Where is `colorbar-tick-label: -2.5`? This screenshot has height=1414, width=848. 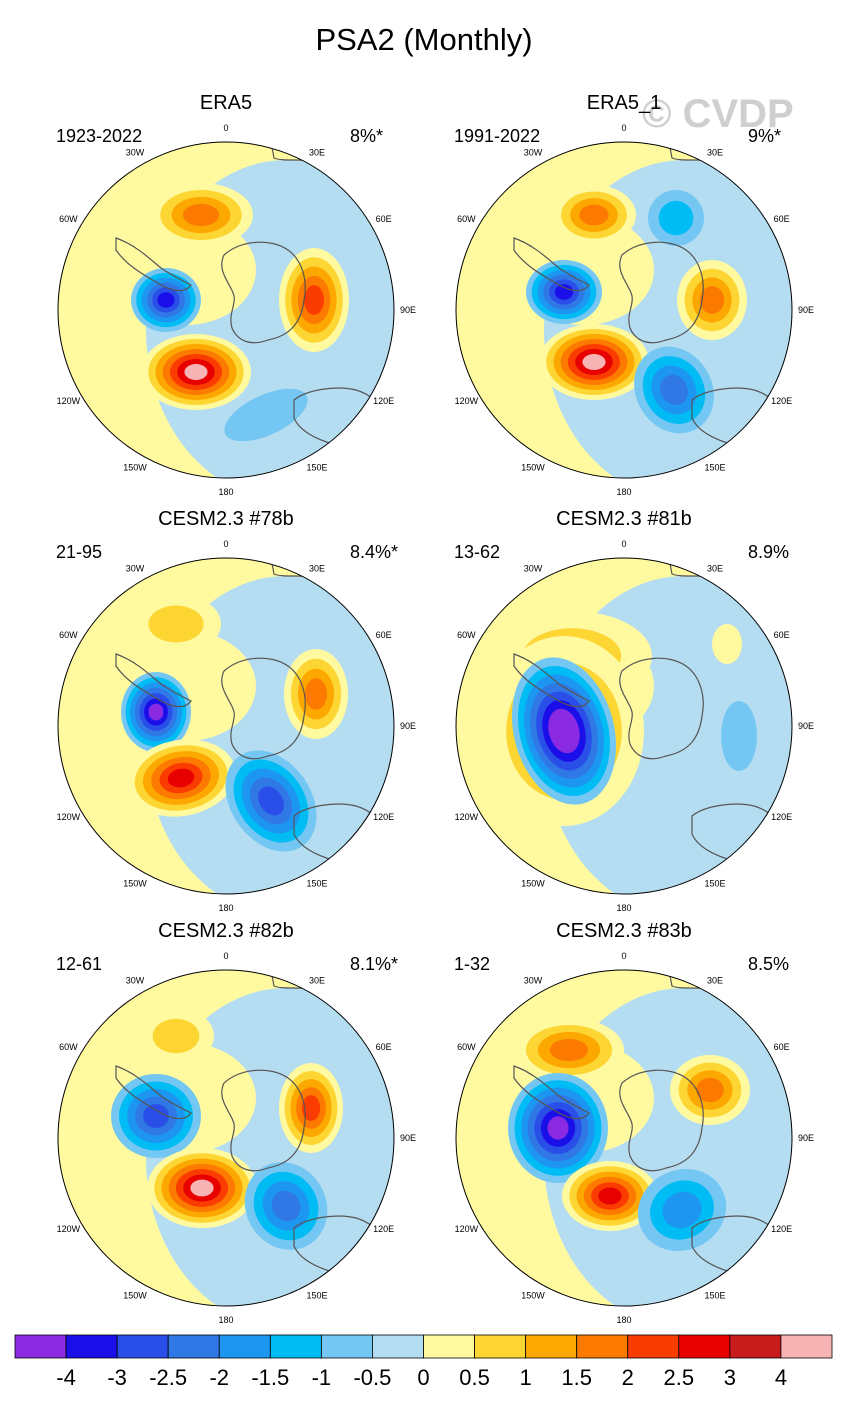
colorbar-tick-label: -2.5 is located at coordinates (168, 1377).